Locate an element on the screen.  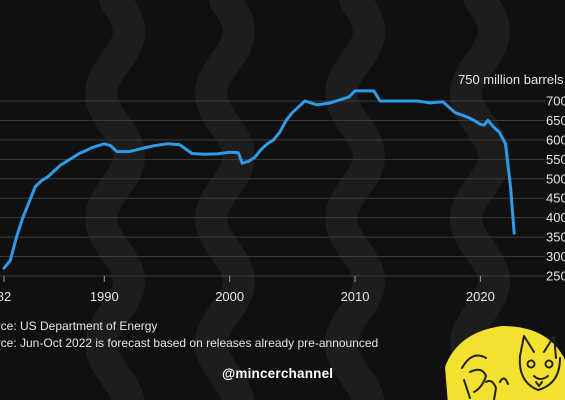
y-tick-label: 400 is located at coordinates (555, 217).